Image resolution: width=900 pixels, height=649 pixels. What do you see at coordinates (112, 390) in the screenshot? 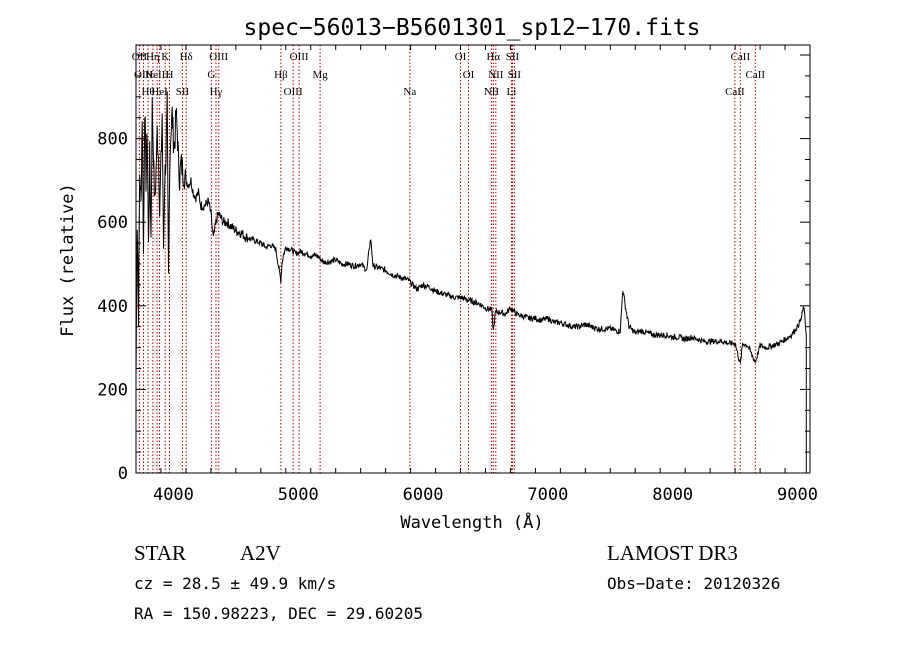
I see `y-tick-label: 200` at bounding box center [112, 390].